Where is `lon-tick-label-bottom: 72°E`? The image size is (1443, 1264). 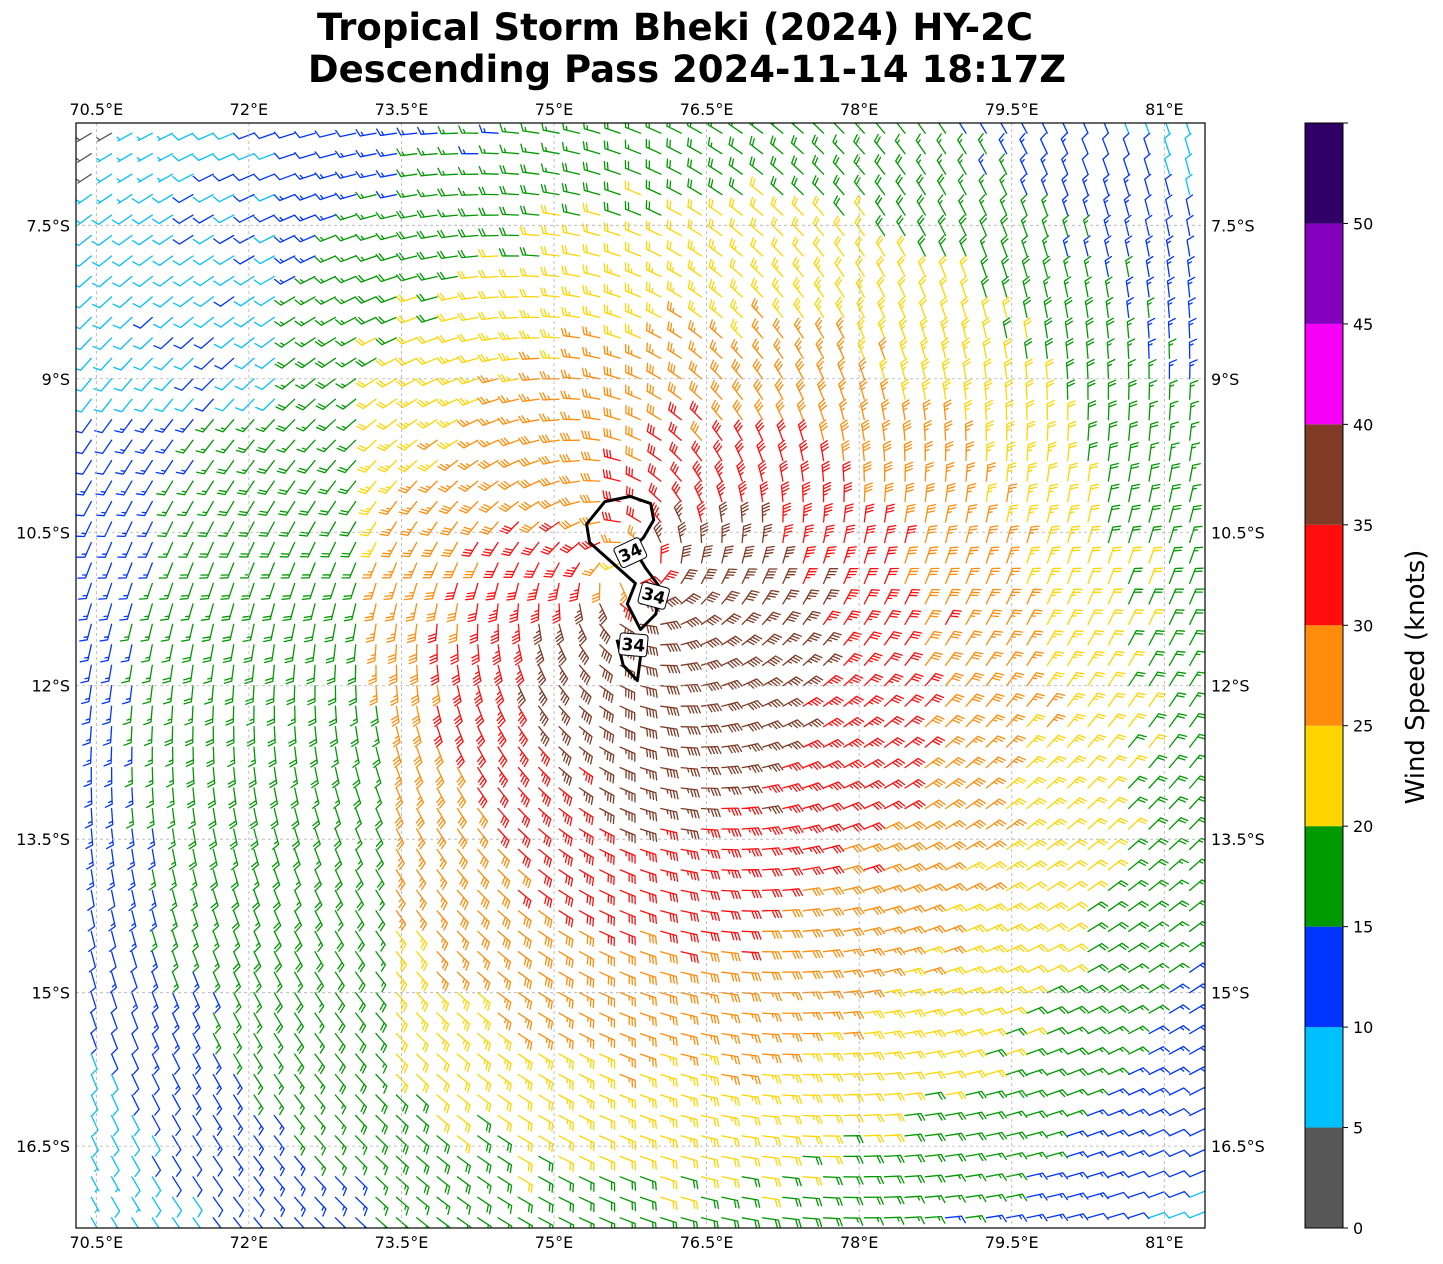 lon-tick-label-bottom: 72°E is located at coordinates (249, 1242).